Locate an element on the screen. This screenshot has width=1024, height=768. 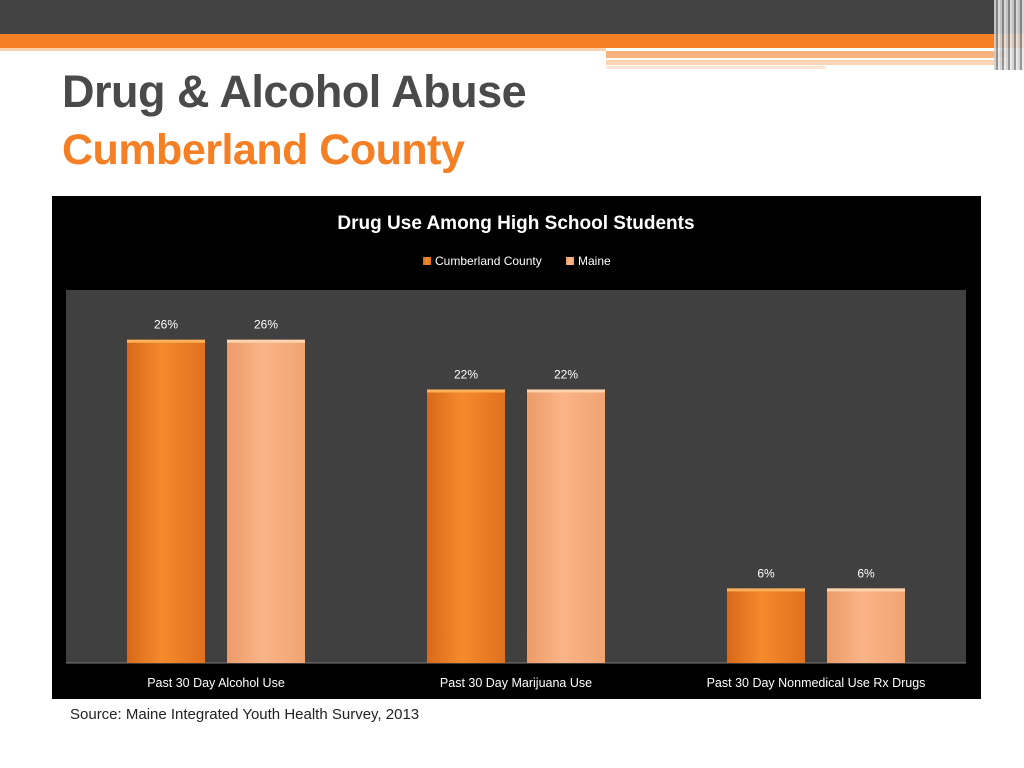
orange-stripe is located at coordinates (512, 41).